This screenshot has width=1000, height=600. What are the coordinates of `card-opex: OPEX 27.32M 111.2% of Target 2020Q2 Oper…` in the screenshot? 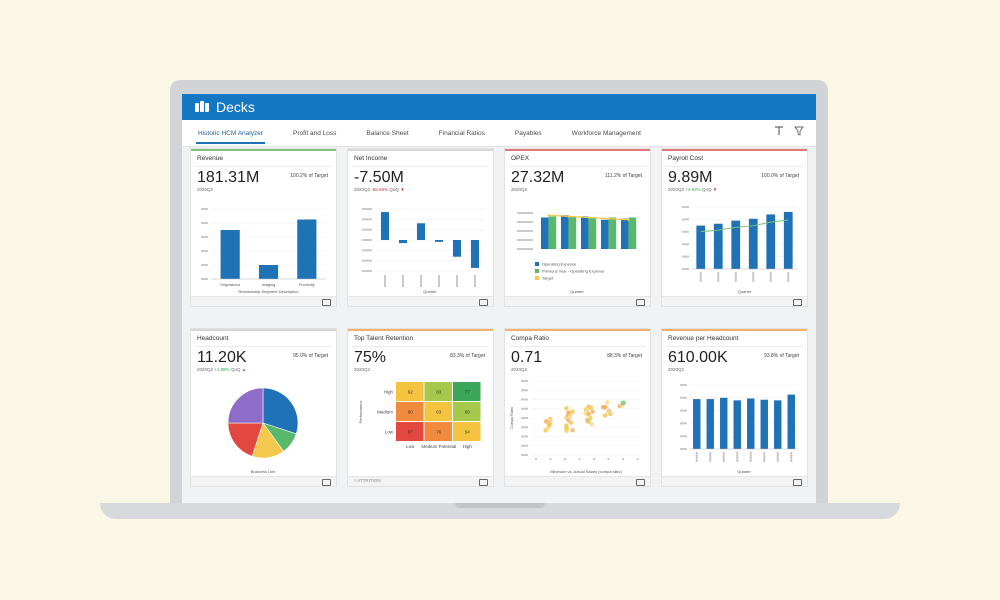 It's located at (577, 227).